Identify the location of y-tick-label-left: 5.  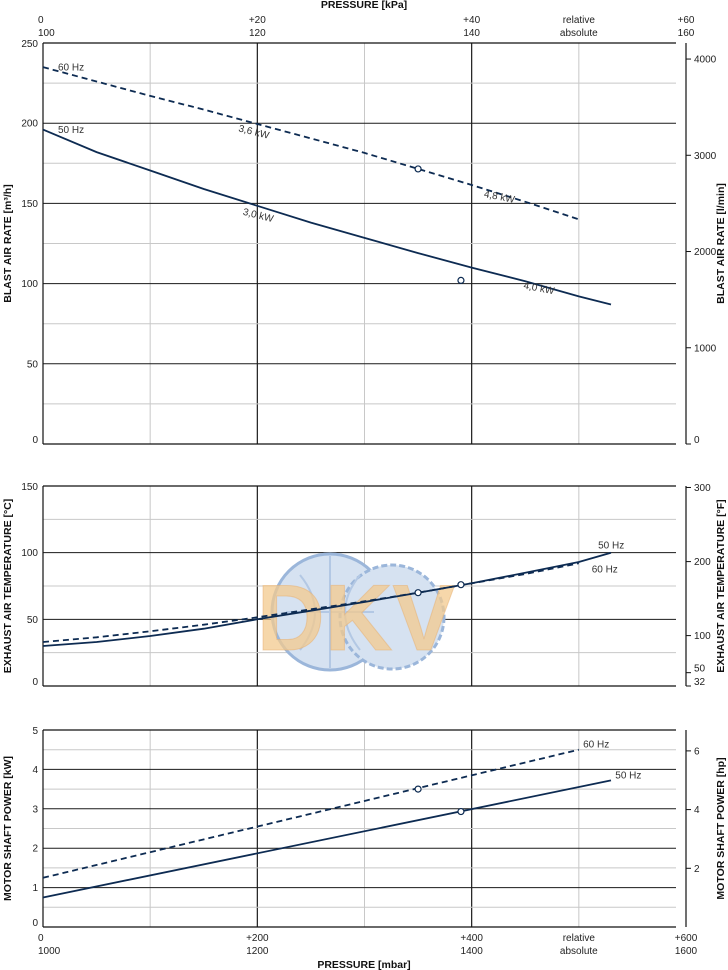
(35, 731).